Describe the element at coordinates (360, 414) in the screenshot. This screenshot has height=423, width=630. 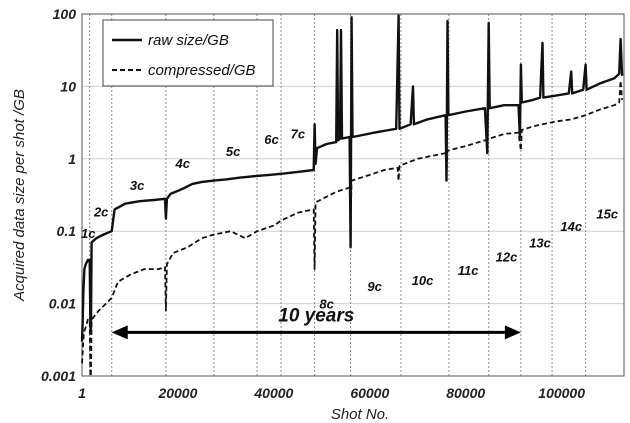
I see `x-axis-label: Shot No.` at that location.